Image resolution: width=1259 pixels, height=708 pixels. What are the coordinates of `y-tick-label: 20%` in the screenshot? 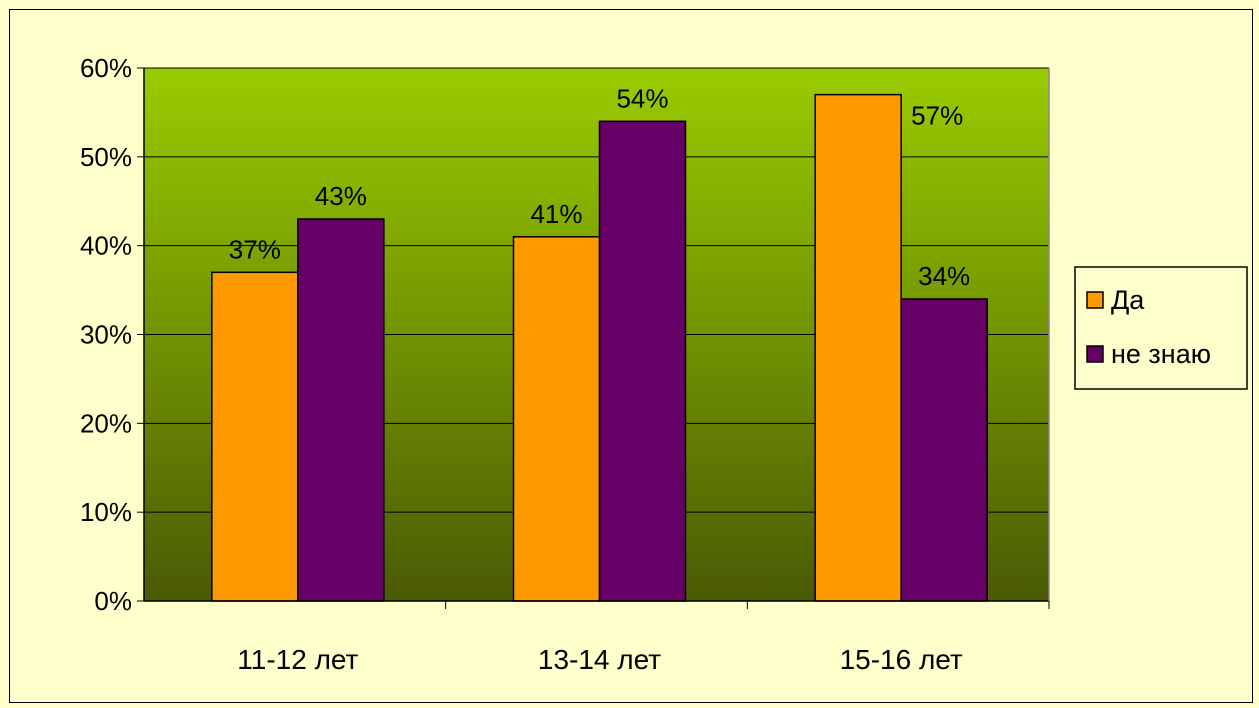 It's located at (106, 423).